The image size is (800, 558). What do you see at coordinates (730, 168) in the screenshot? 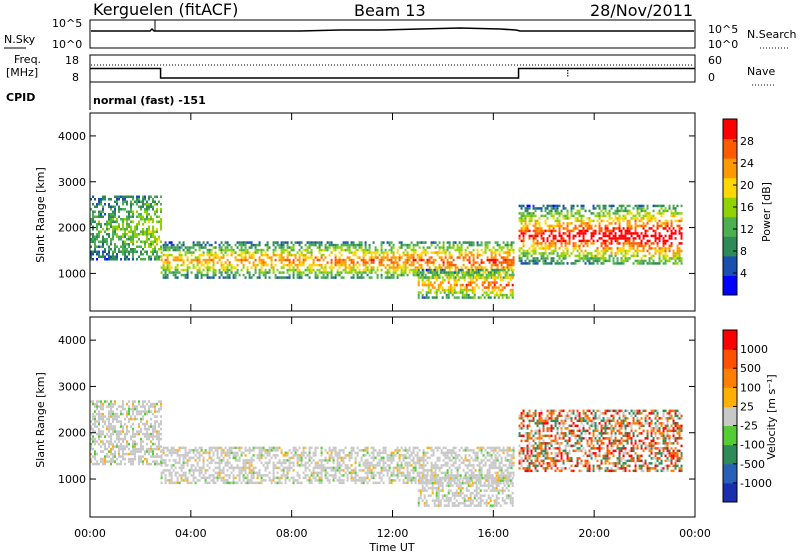
I see `power-colorbar-segment` at bounding box center [730, 168].